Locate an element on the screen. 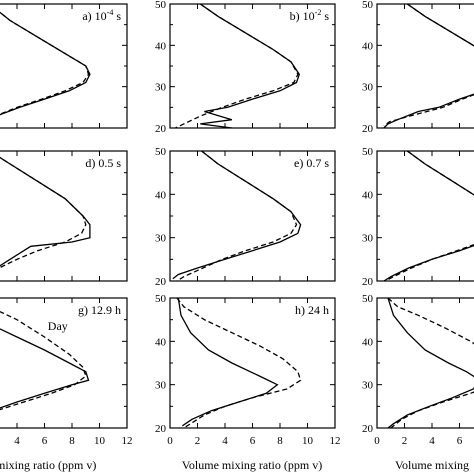  panel-label-text: d) 0.5 s is located at coordinates (103, 163).